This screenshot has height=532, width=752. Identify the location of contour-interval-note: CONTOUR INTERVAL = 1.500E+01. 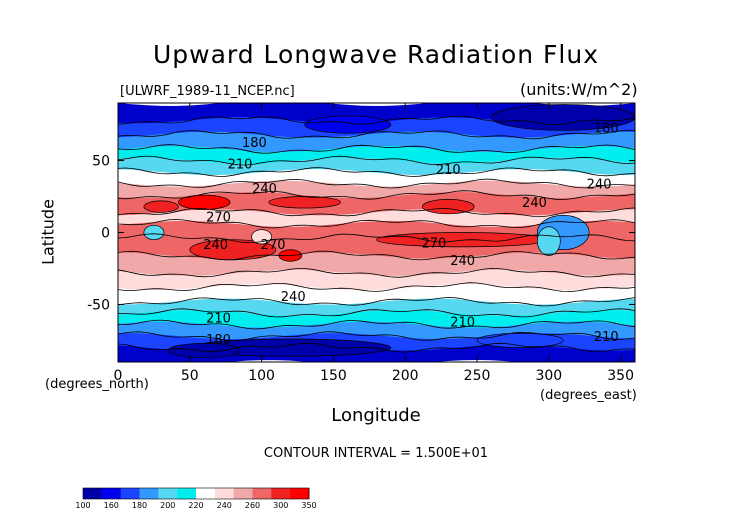
(376, 453).